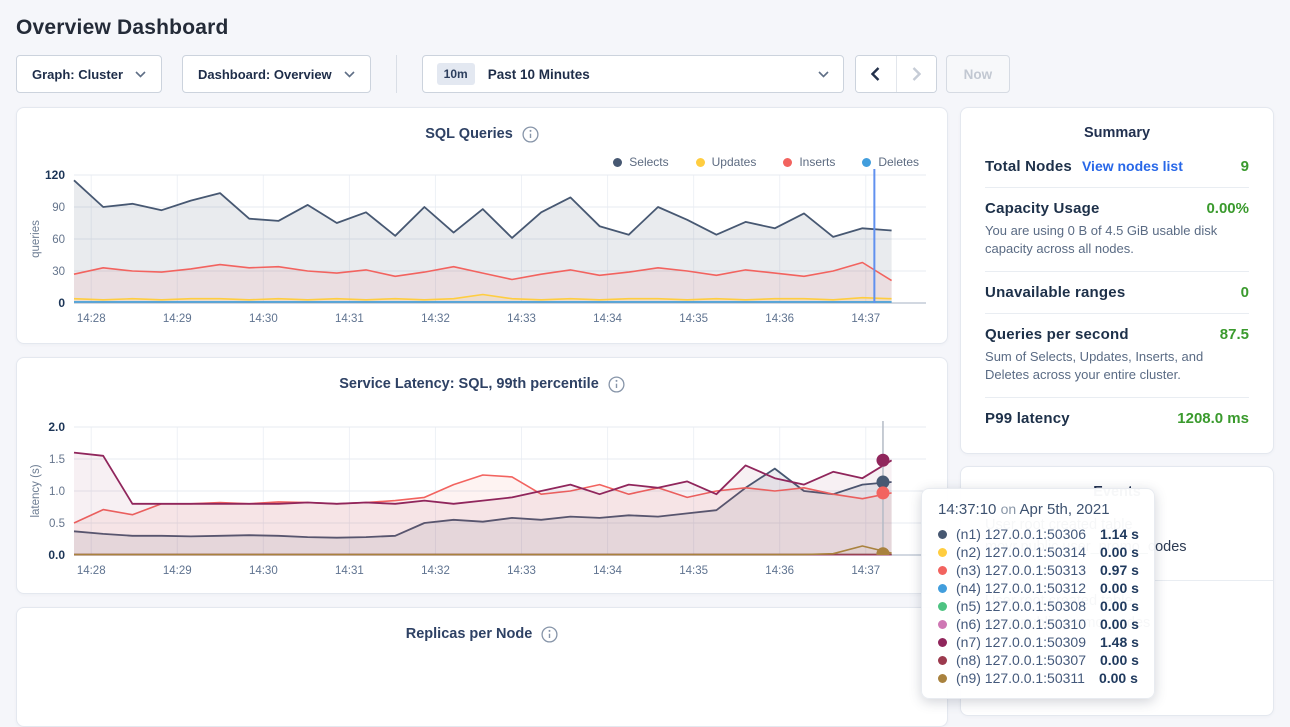 The width and height of the screenshot is (1290, 727). I want to click on summary-label: Unavailable ranges, so click(1055, 292).